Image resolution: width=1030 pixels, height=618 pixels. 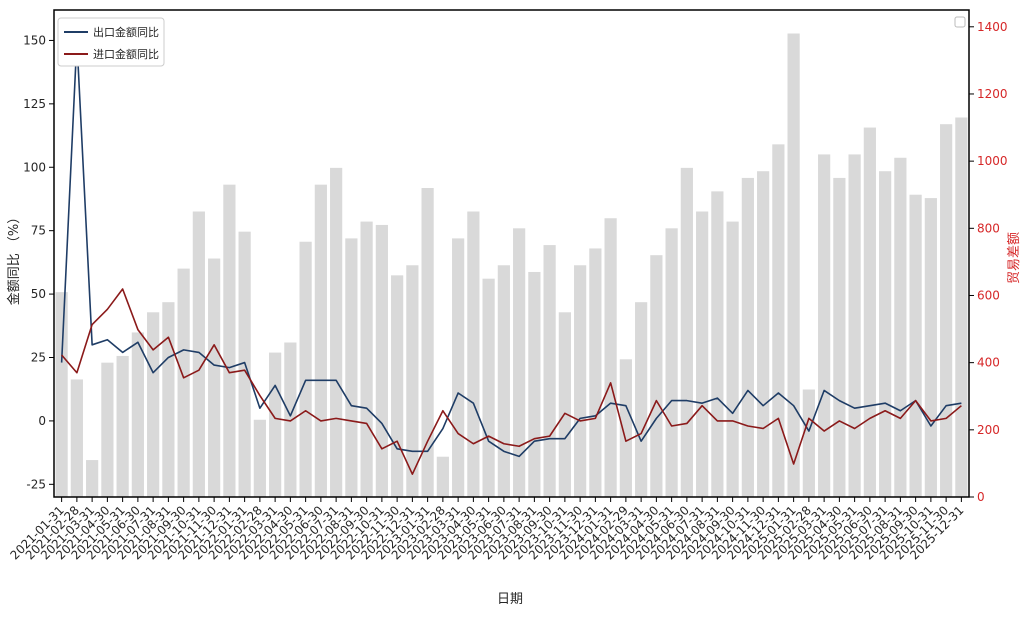 I want to click on left-axis-tick-label: 0, so click(x=42, y=421).